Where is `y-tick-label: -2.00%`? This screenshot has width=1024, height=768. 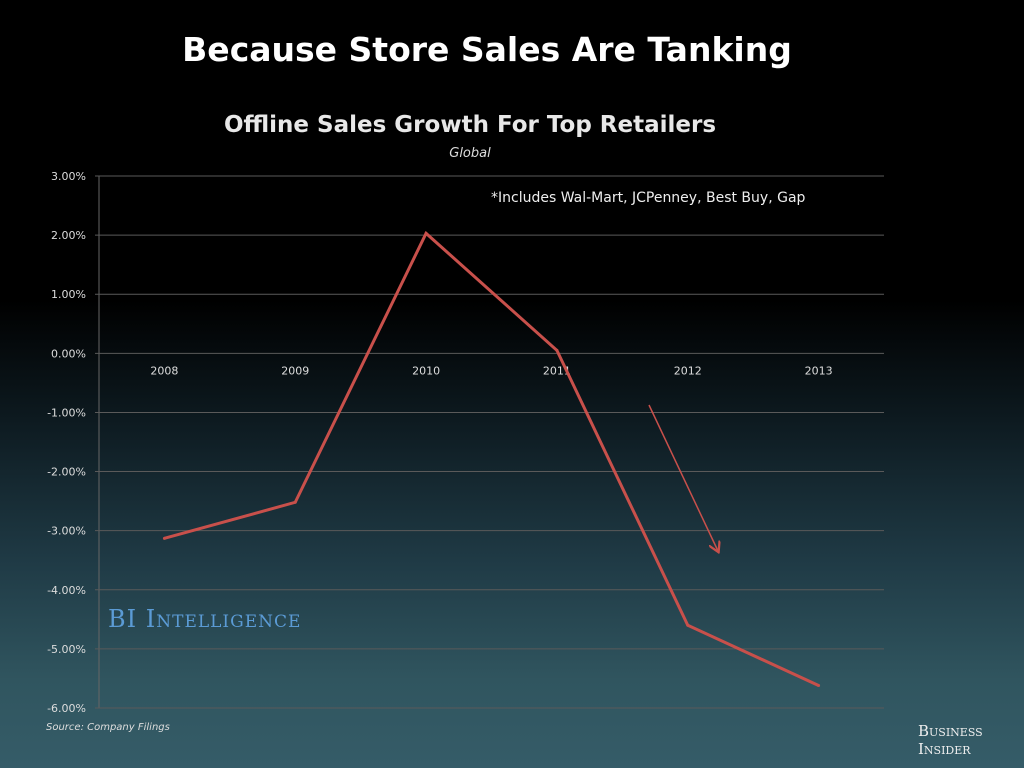 y-tick-label: -2.00% is located at coordinates (66, 472).